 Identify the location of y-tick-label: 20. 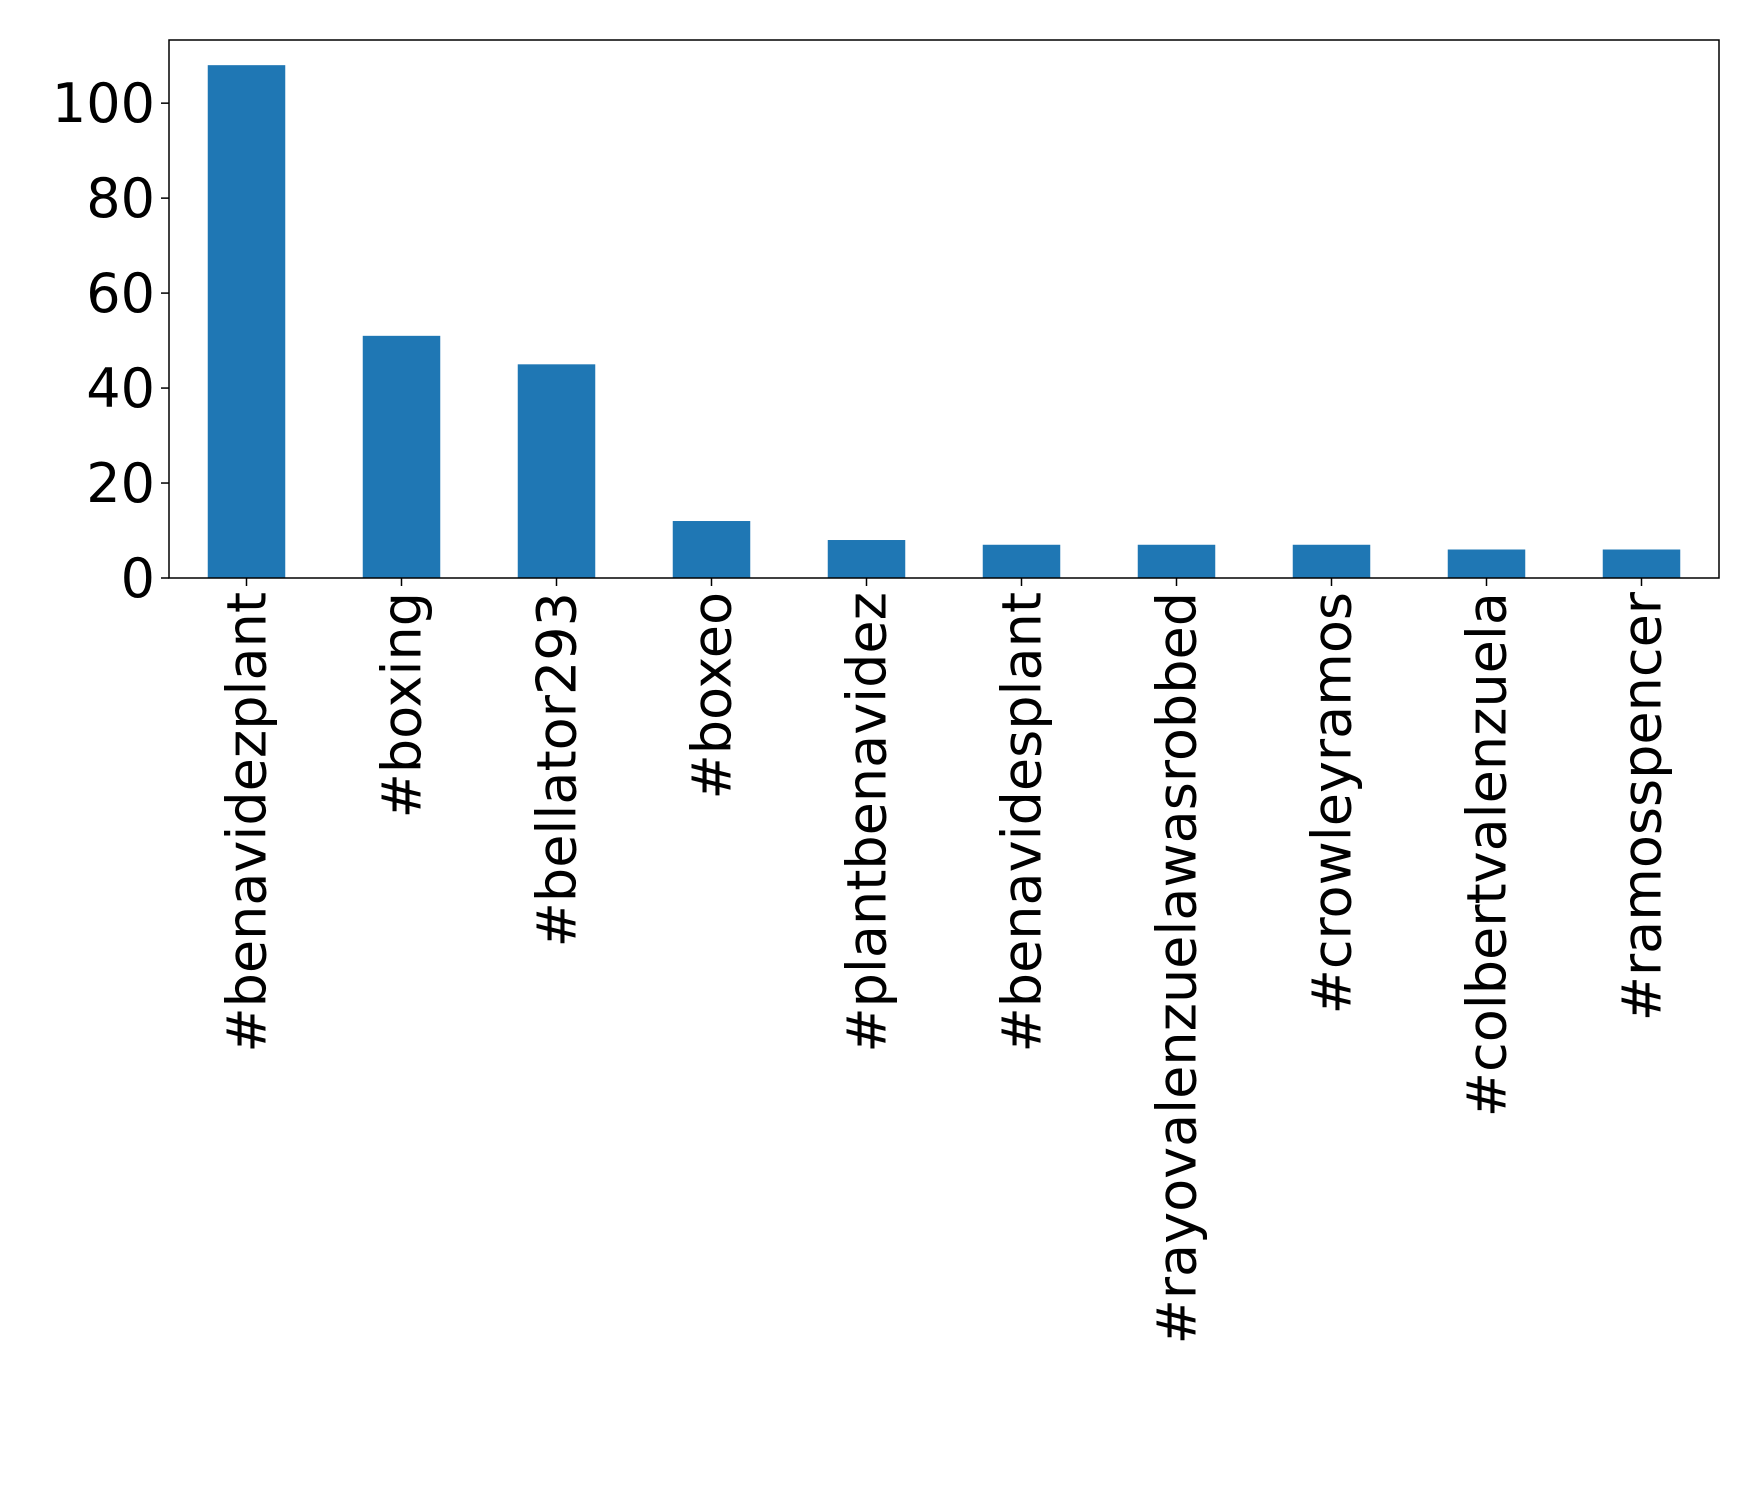
(120, 483).